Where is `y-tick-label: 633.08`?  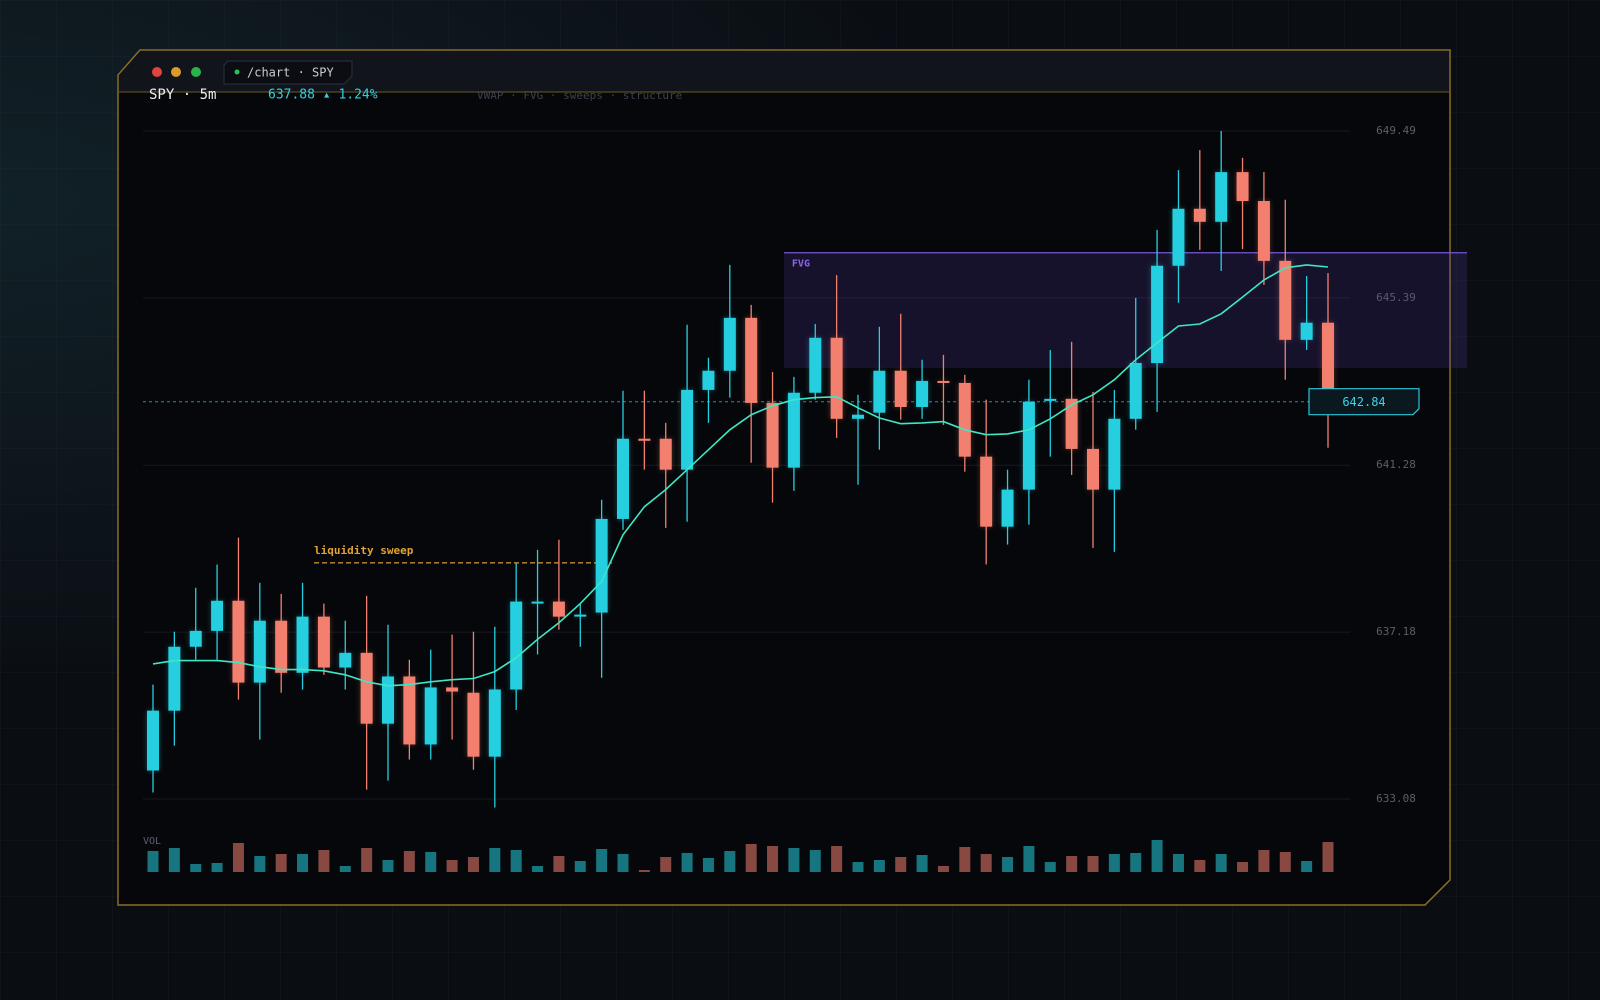 y-tick-label: 633.08 is located at coordinates (1396, 798).